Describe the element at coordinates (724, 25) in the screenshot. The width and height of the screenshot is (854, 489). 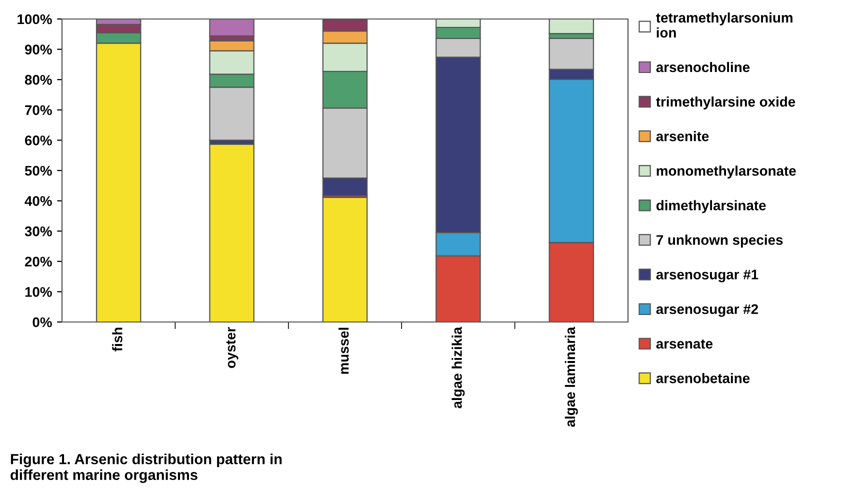
I see `legend-label: tetramethylarsonium ion` at that location.